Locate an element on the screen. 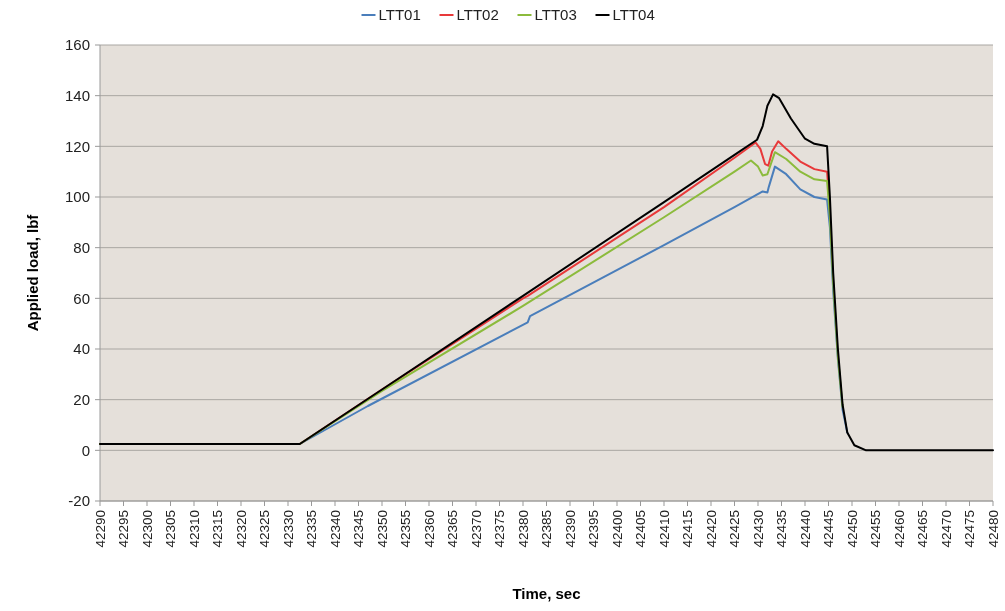 This screenshot has height=611, width=1005. x-tick-label: 42450 is located at coordinates (852, 529).